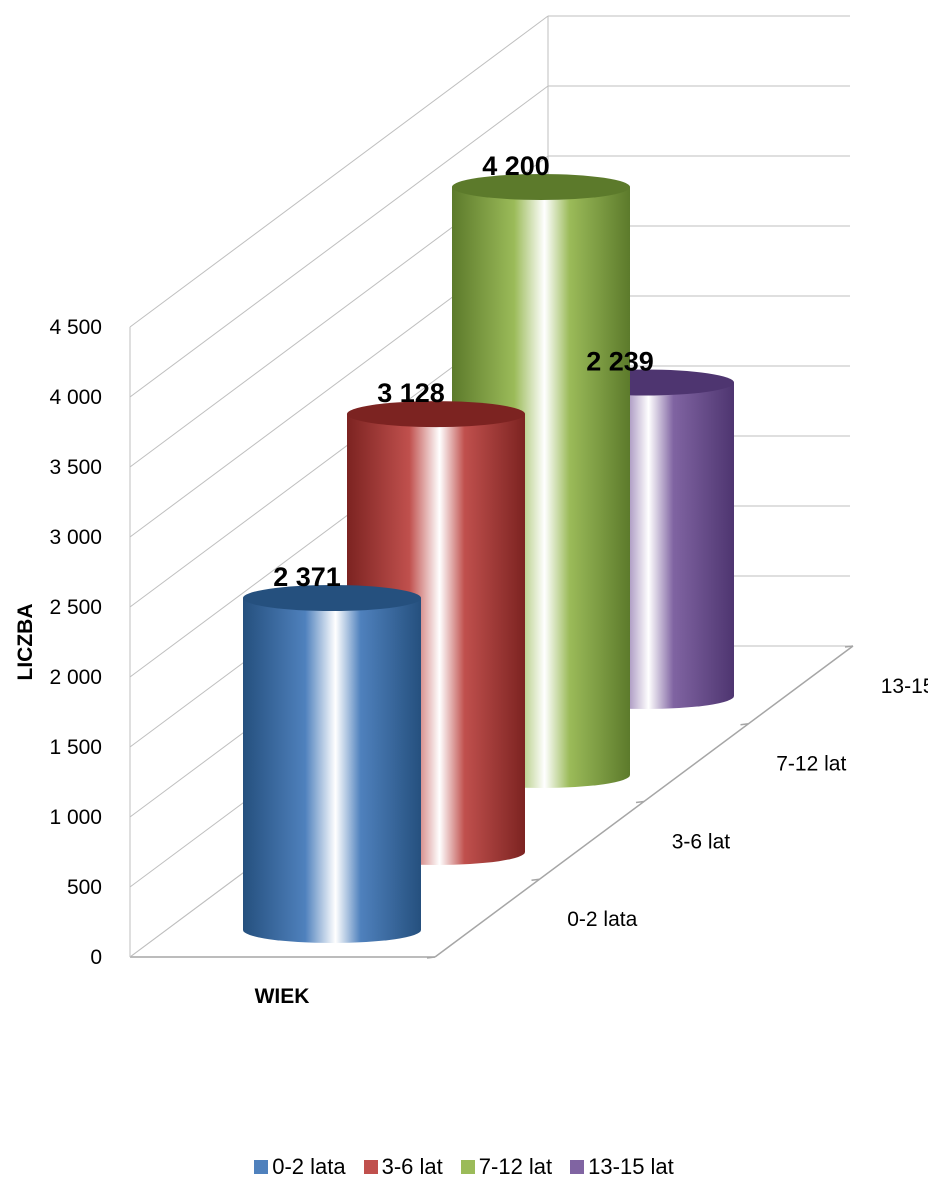 The height and width of the screenshot is (1194, 928). Describe the element at coordinates (96, 957) in the screenshot. I see `y-tick-label: 0` at that location.